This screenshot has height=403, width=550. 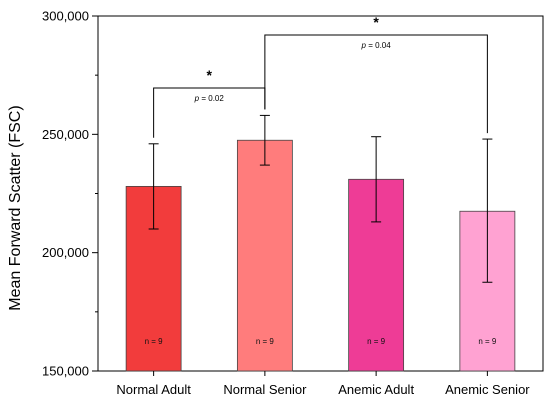 I want to click on y-tick-label: 300,000, so click(x=65, y=16).